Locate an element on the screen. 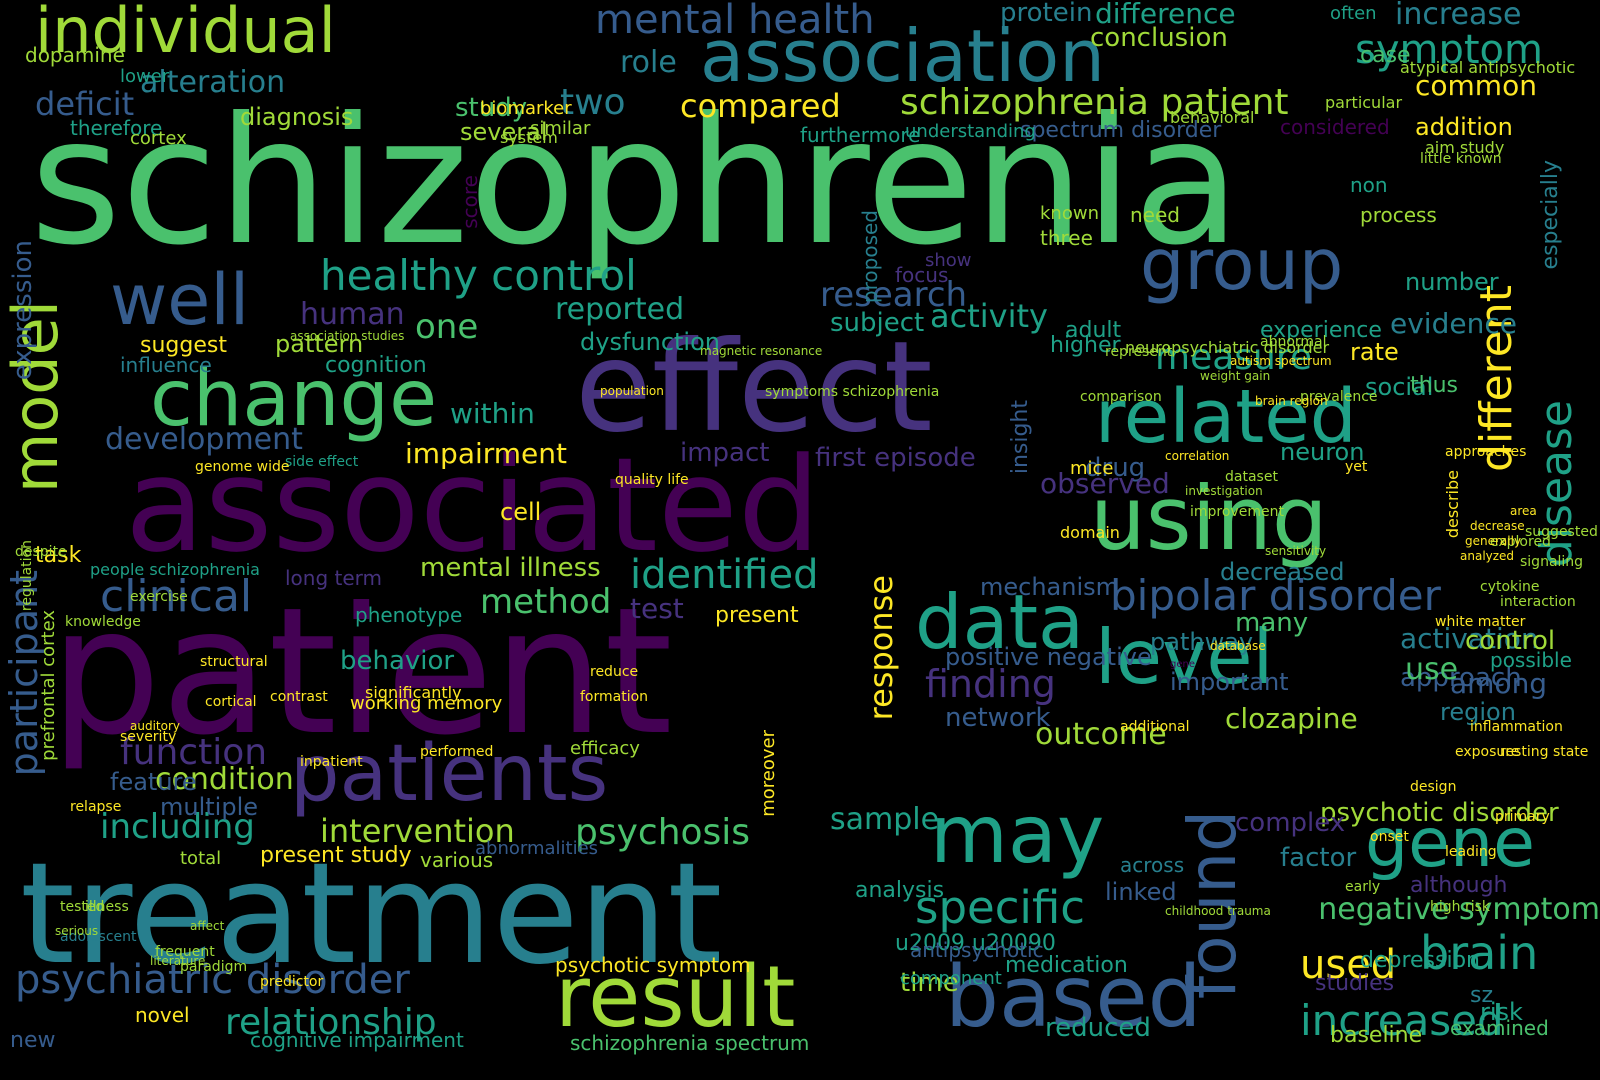 Image resolution: width=1600 pixels, height=1080 pixels. cloud-word: adolescent is located at coordinates (98, 937).